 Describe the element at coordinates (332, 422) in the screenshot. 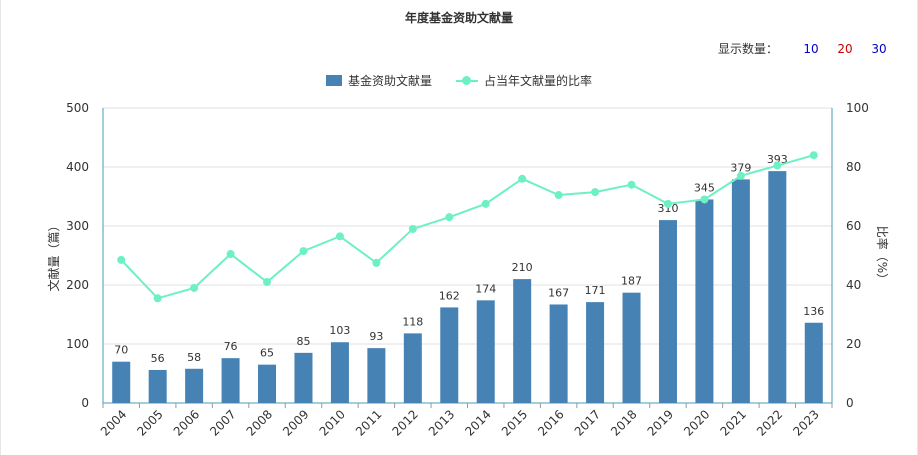

I see `x-tick-label: 2010` at that location.